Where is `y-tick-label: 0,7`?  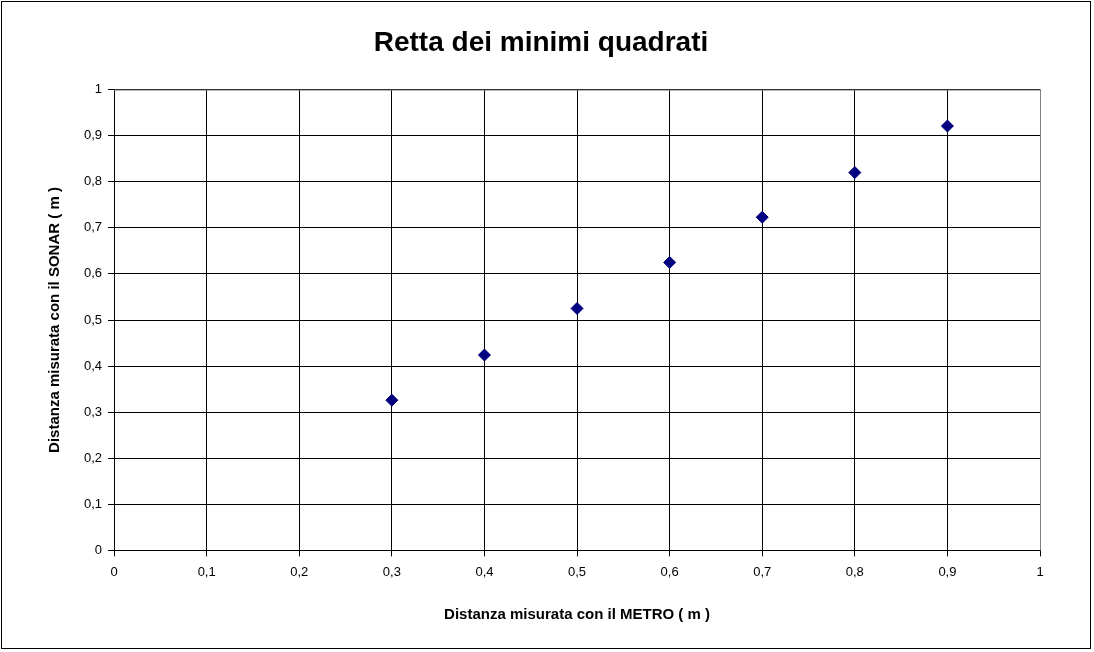 y-tick-label: 0,7 is located at coordinates (93, 227).